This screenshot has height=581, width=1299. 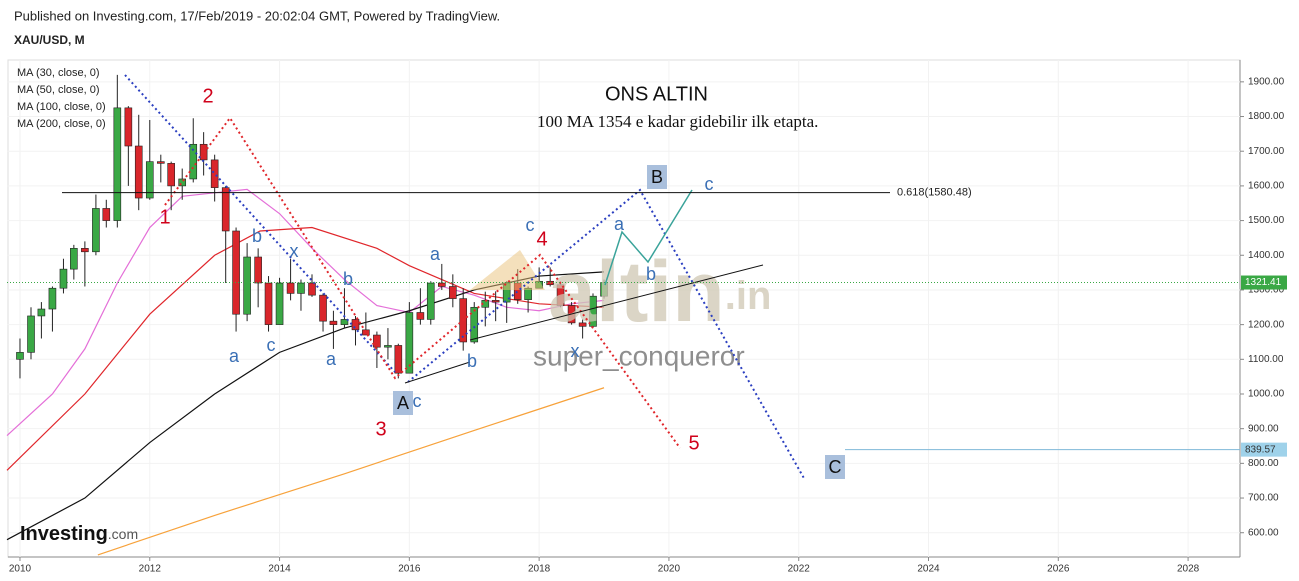 I want to click on brand: Investing.com, so click(x=79, y=534).